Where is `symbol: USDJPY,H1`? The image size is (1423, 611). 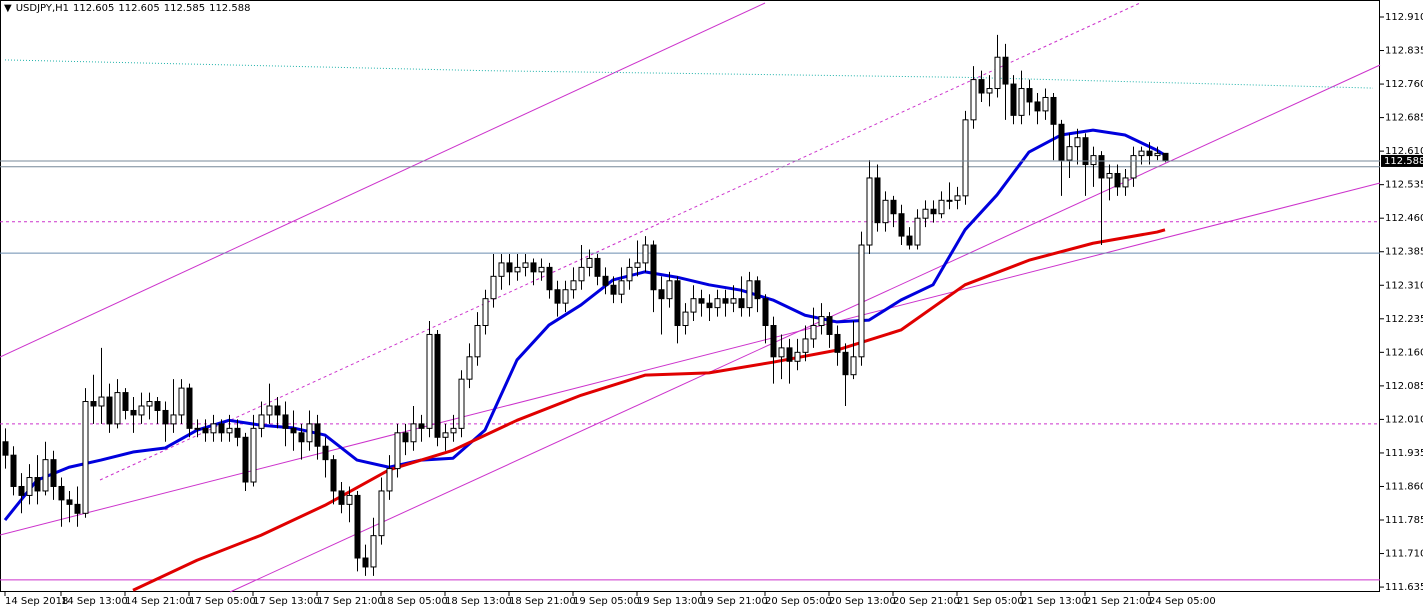
symbol: USDJPY,H1 is located at coordinates (42, 8).